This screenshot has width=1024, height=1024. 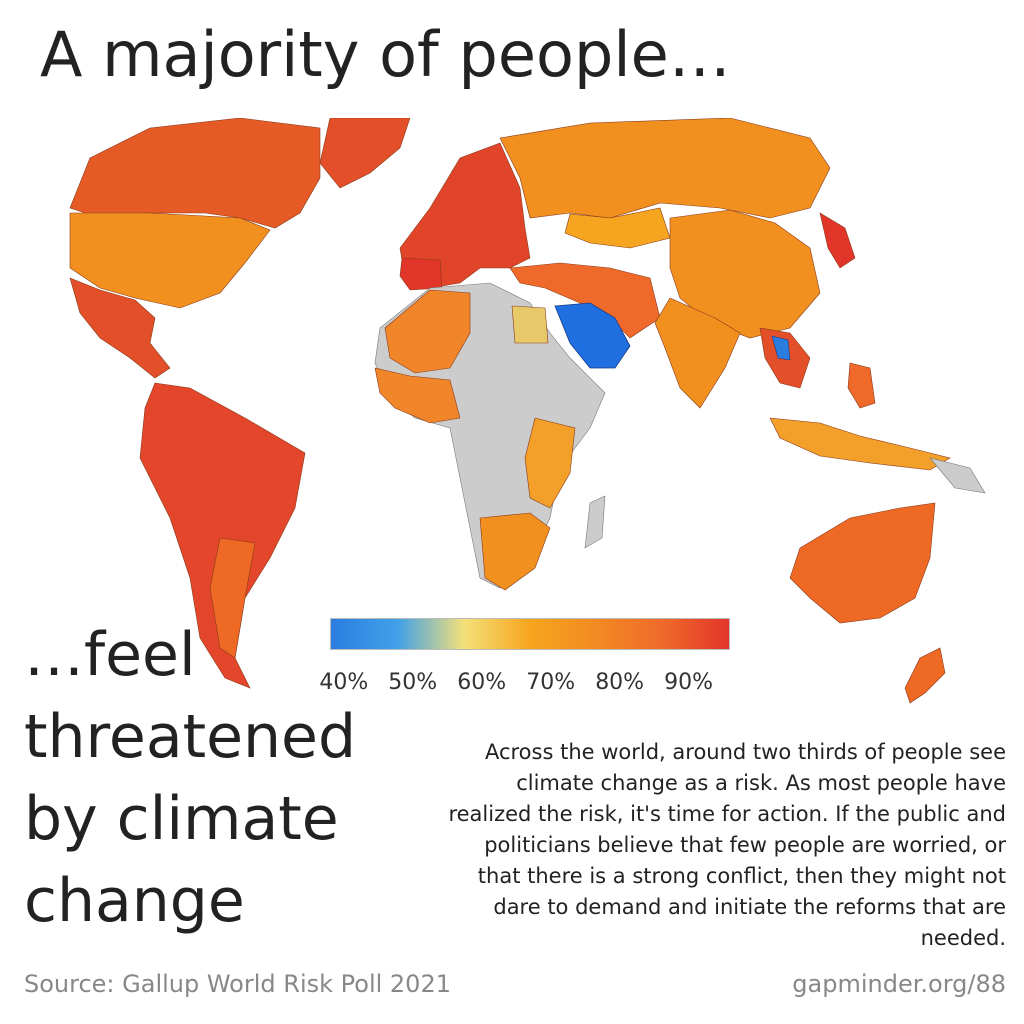 What do you see at coordinates (120, 328) in the screenshot?
I see `region-mexico` at bounding box center [120, 328].